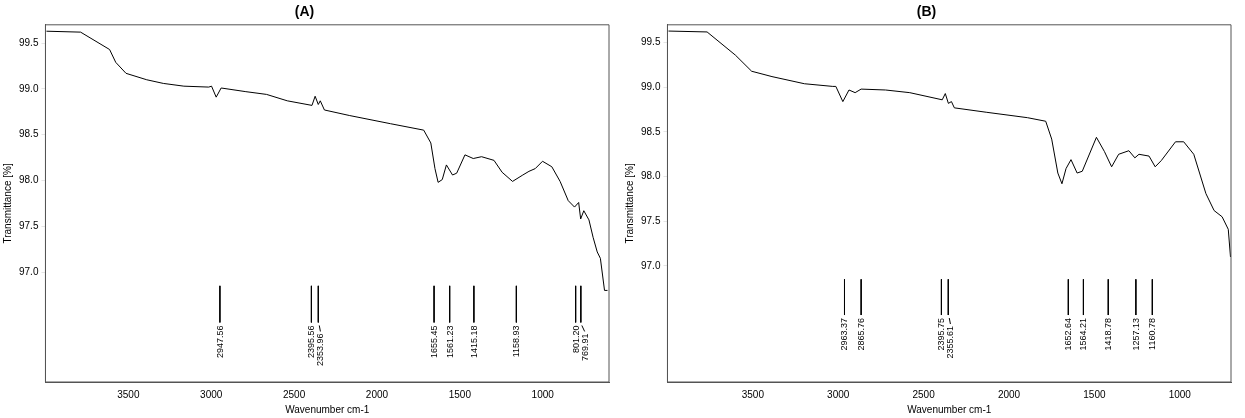 Image resolution: width=1245 pixels, height=418 pixels. Describe the element at coordinates (434, 342) in the screenshot. I see `annotation: 1655.45` at that location.